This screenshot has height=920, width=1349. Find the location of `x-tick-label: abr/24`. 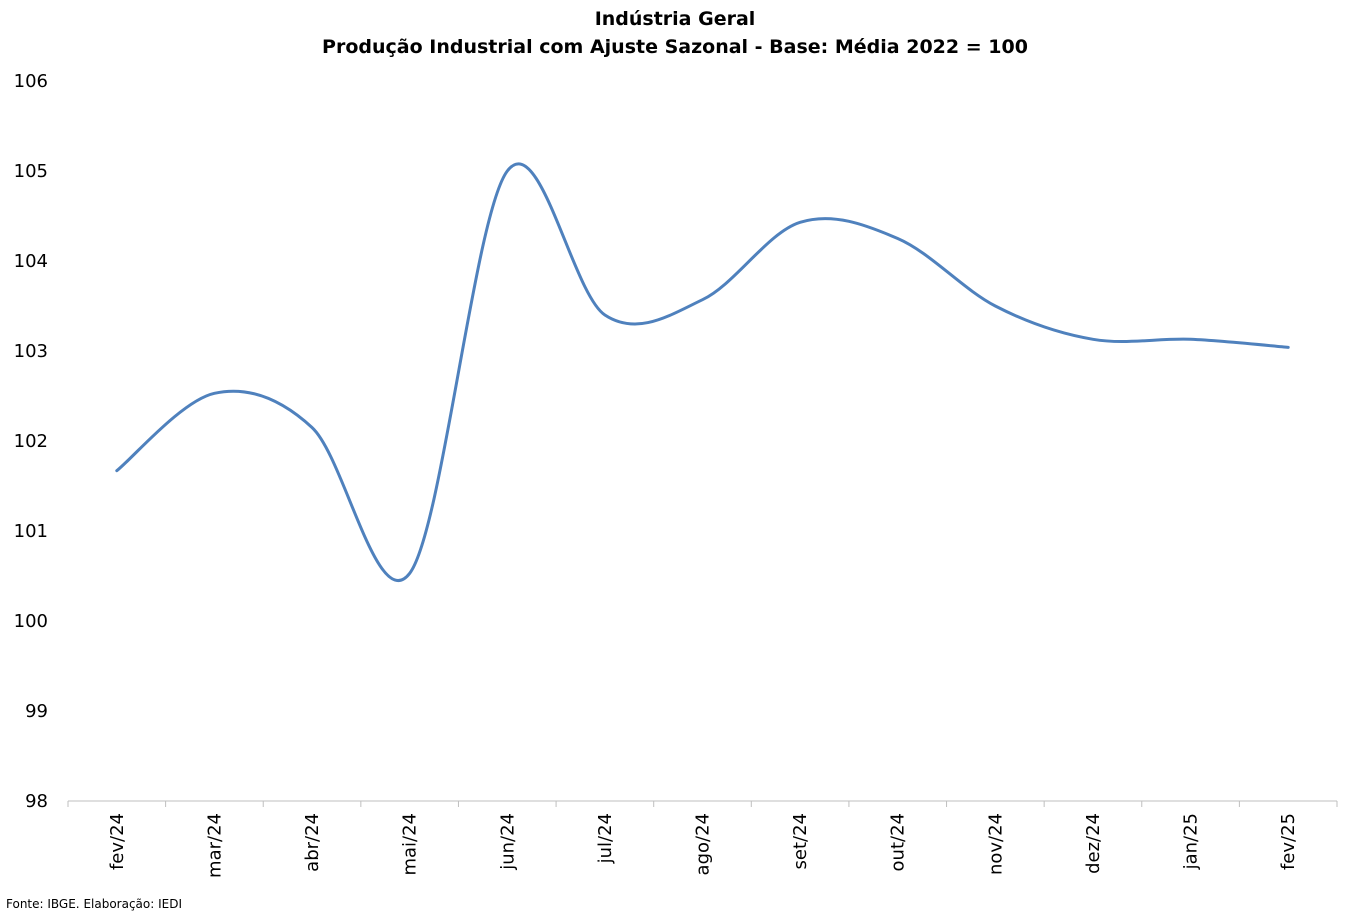

x-tick-label: abr/24 is located at coordinates (312, 842).